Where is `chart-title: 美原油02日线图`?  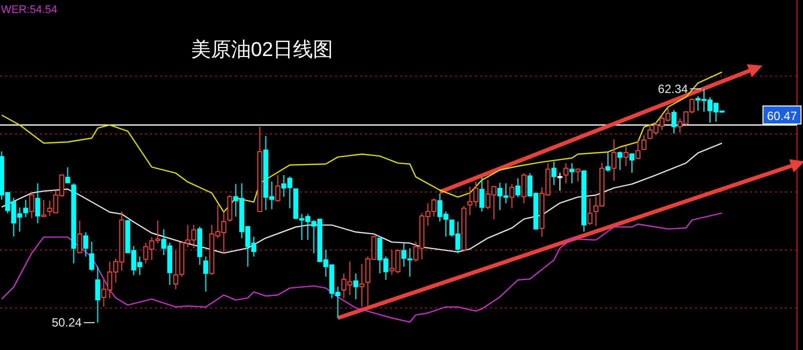
chart-title: 美原油02日线图 is located at coordinates (262, 49).